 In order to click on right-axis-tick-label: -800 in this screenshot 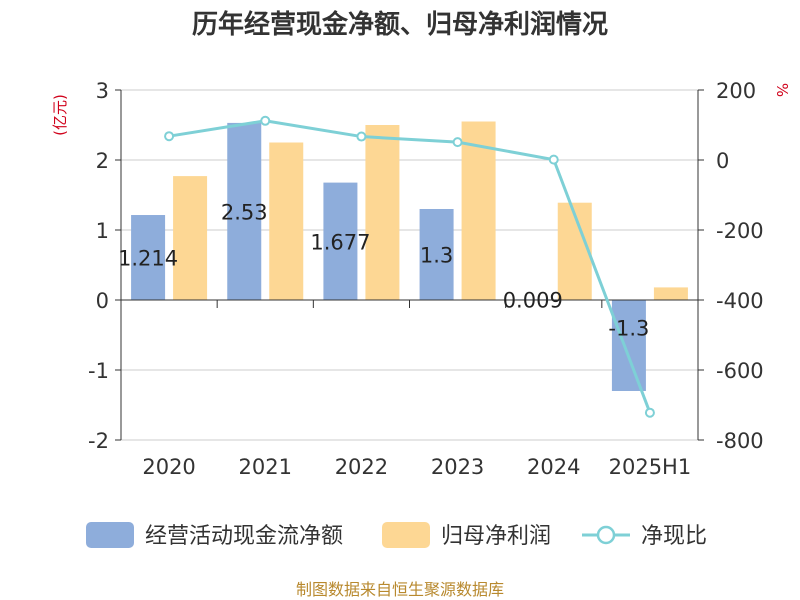, I will do `click(740, 441)`.